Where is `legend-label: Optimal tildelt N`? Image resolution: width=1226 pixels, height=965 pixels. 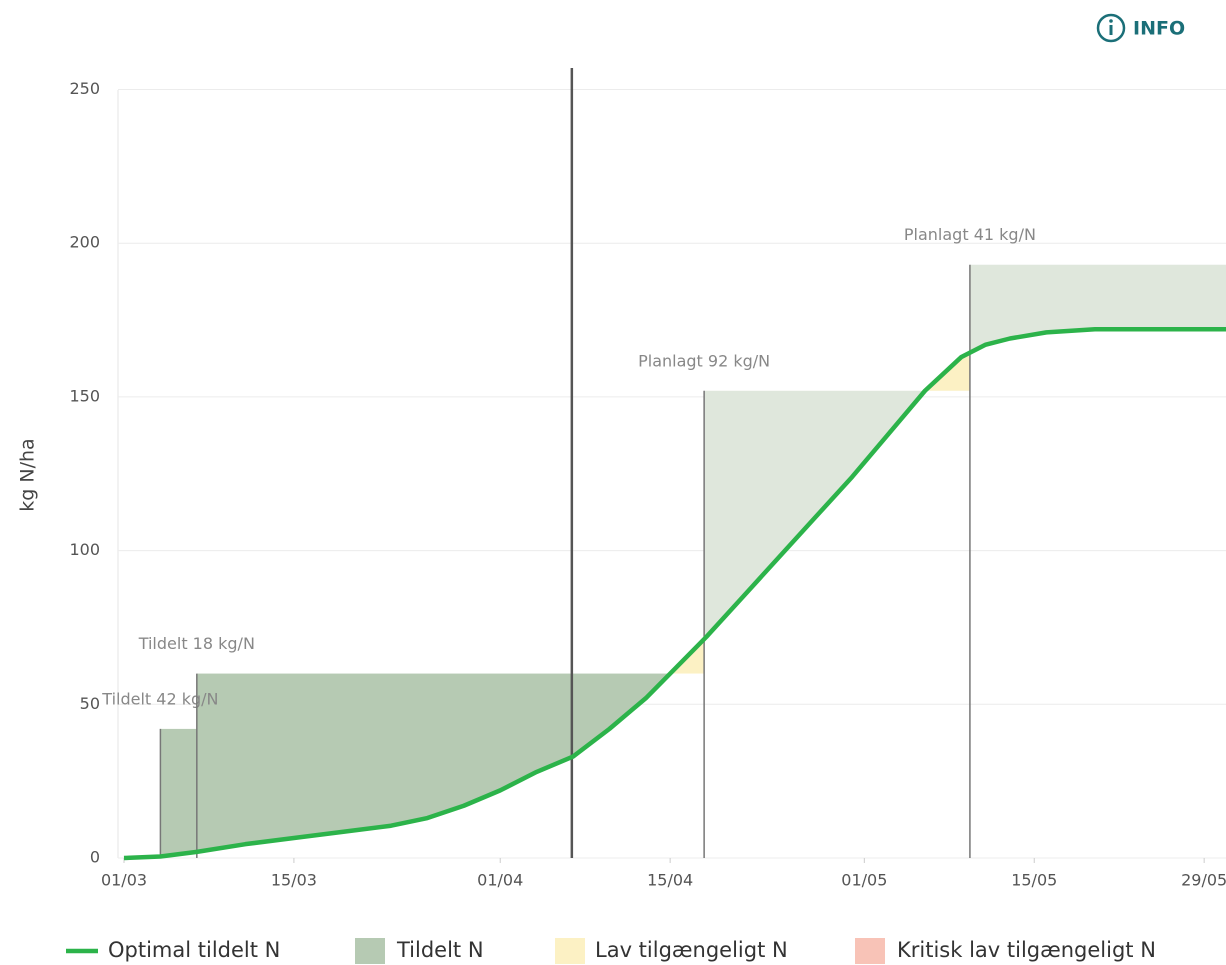 legend-label: Optimal tildelt N is located at coordinates (194, 950).